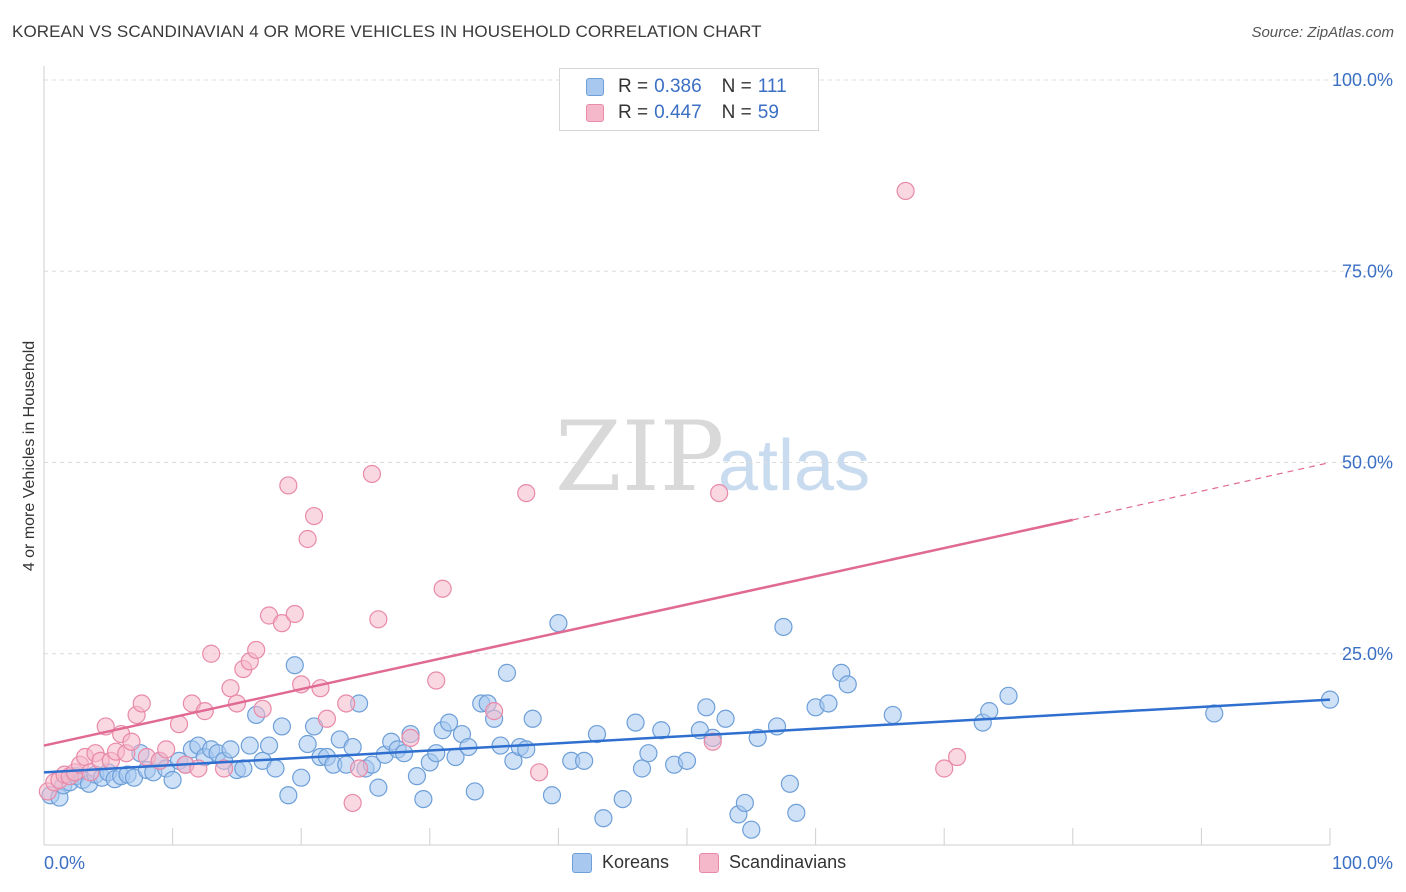 The height and width of the screenshot is (892, 1406). I want to click on series-legend-scandinavians: Scandinavians, so click(772, 862).